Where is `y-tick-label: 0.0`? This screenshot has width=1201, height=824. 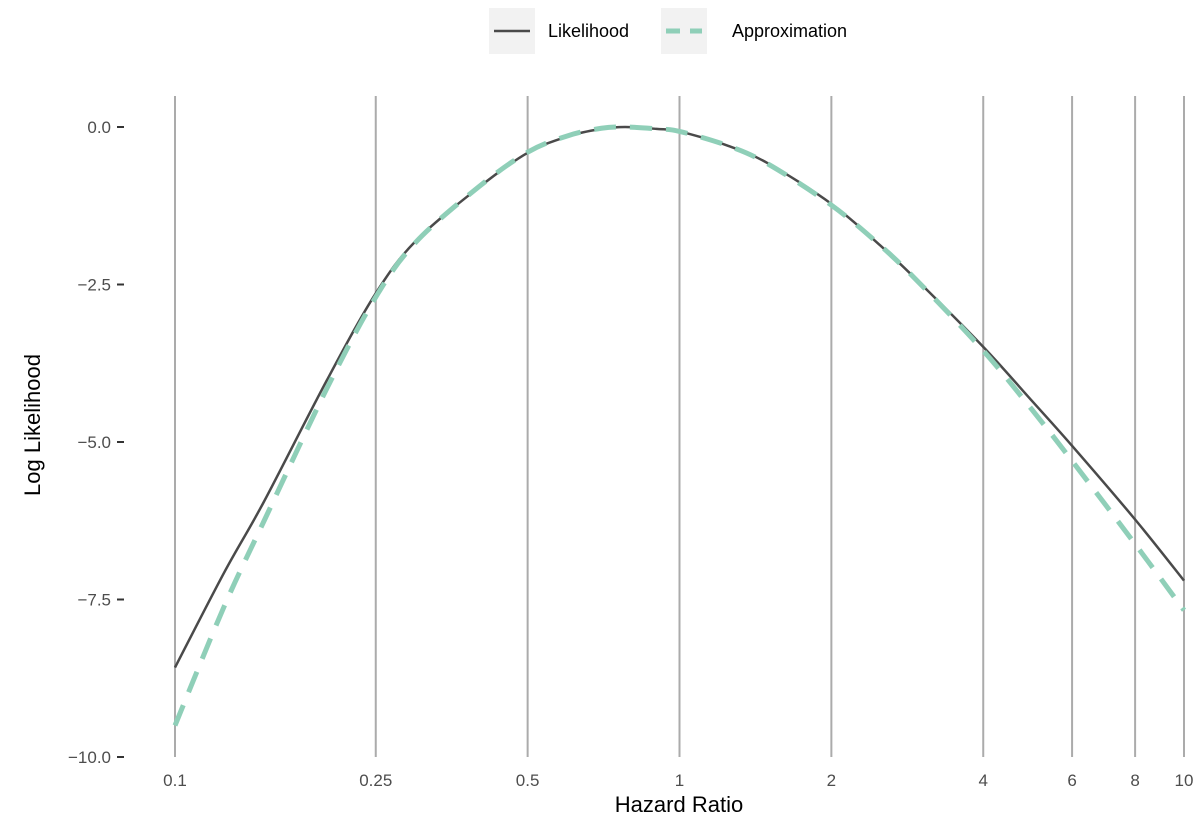
y-tick-label: 0.0 is located at coordinates (99, 127).